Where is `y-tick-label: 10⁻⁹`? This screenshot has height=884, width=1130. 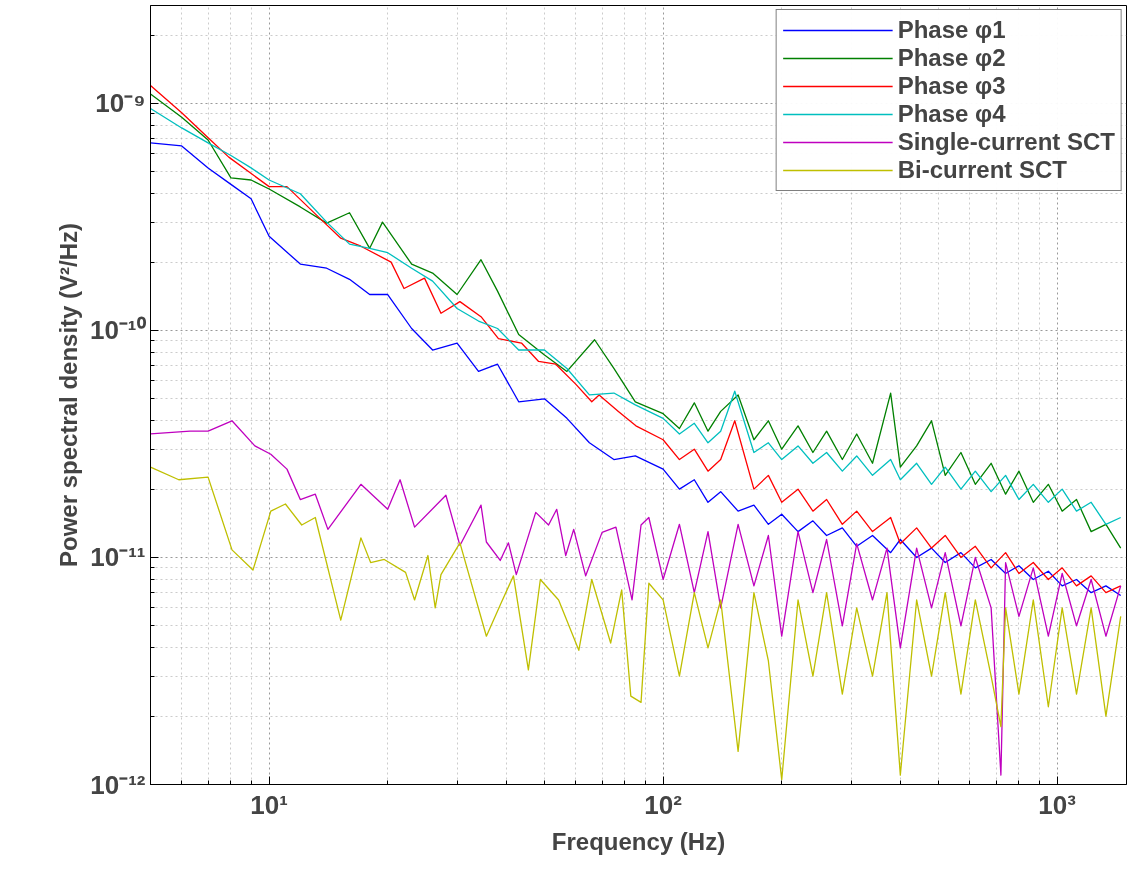 y-tick-label: 10⁻⁹ is located at coordinates (120, 103).